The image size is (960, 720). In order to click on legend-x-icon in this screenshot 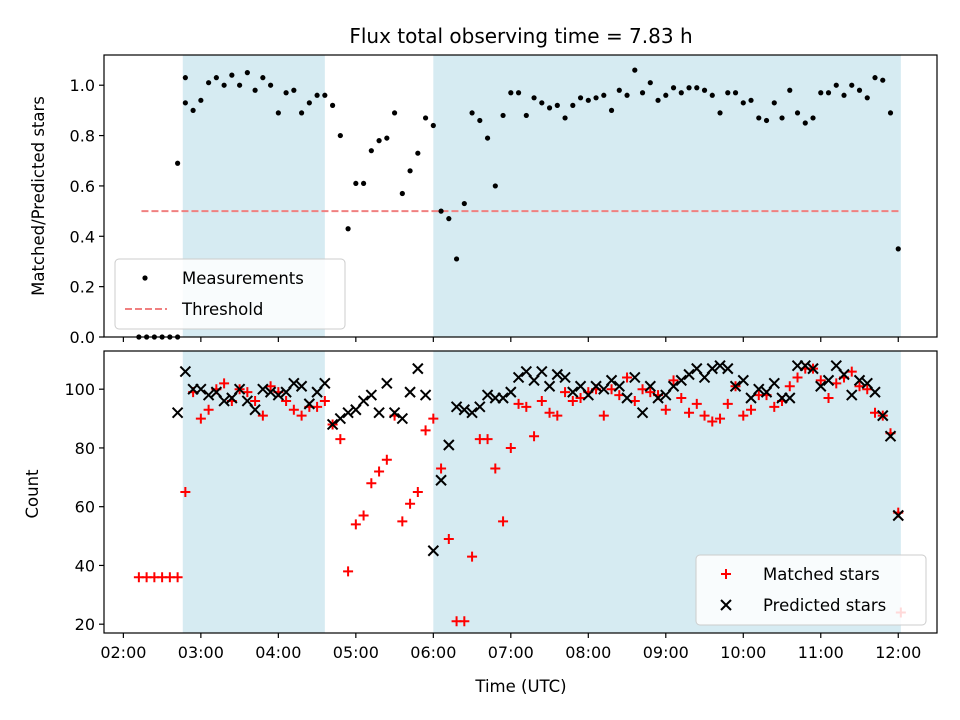, I will do `click(726, 605)`.